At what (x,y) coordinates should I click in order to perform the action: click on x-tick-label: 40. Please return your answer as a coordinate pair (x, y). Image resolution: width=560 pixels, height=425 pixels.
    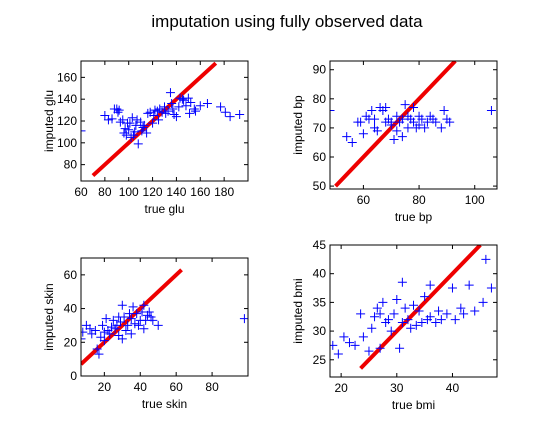
    Looking at the image, I should click on (141, 387).